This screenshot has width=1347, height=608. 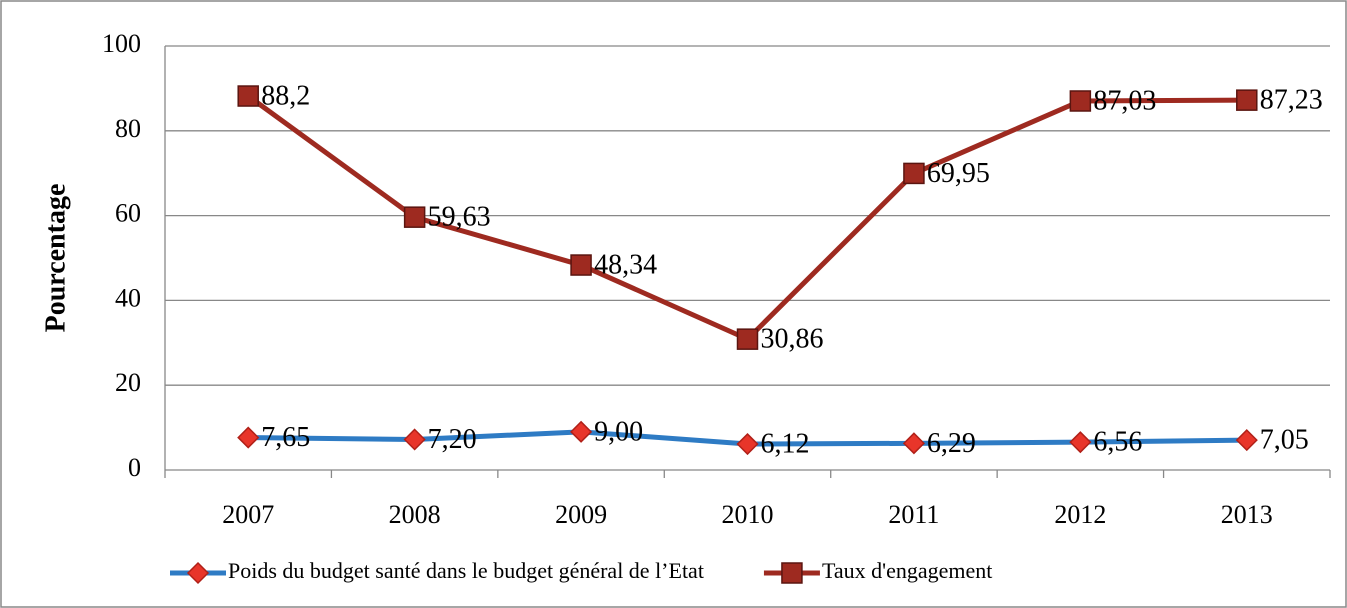 What do you see at coordinates (415, 514) in the screenshot?
I see `x-tick-label: 2008` at bounding box center [415, 514].